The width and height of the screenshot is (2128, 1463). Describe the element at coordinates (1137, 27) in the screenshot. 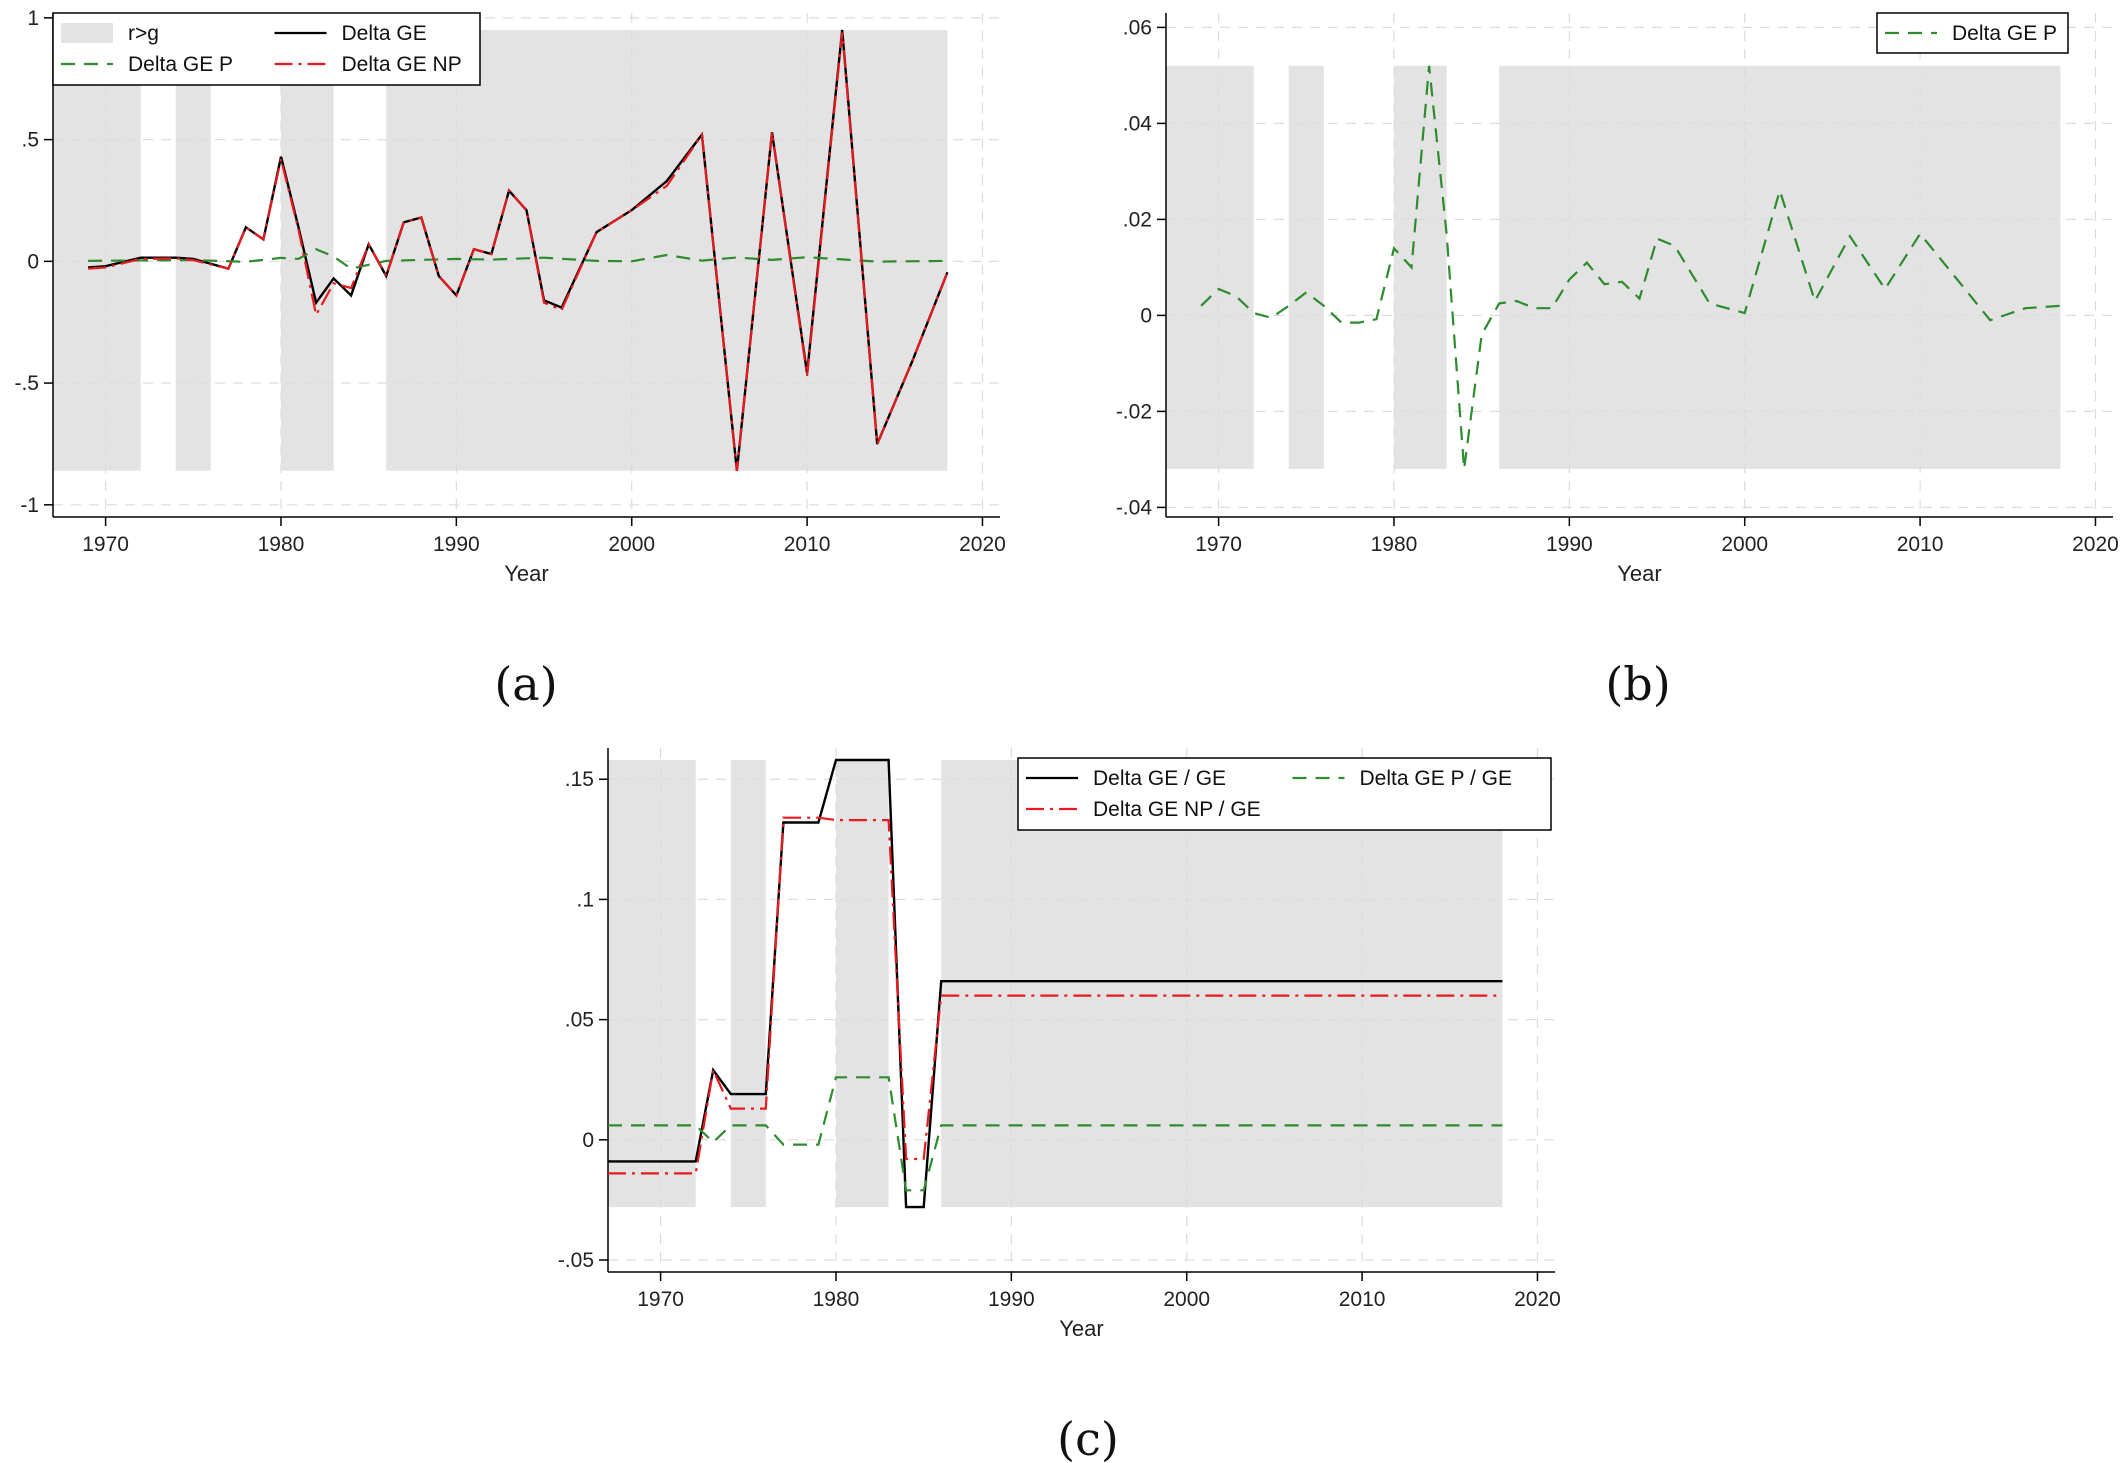

I see `y-tick-label: .06` at that location.